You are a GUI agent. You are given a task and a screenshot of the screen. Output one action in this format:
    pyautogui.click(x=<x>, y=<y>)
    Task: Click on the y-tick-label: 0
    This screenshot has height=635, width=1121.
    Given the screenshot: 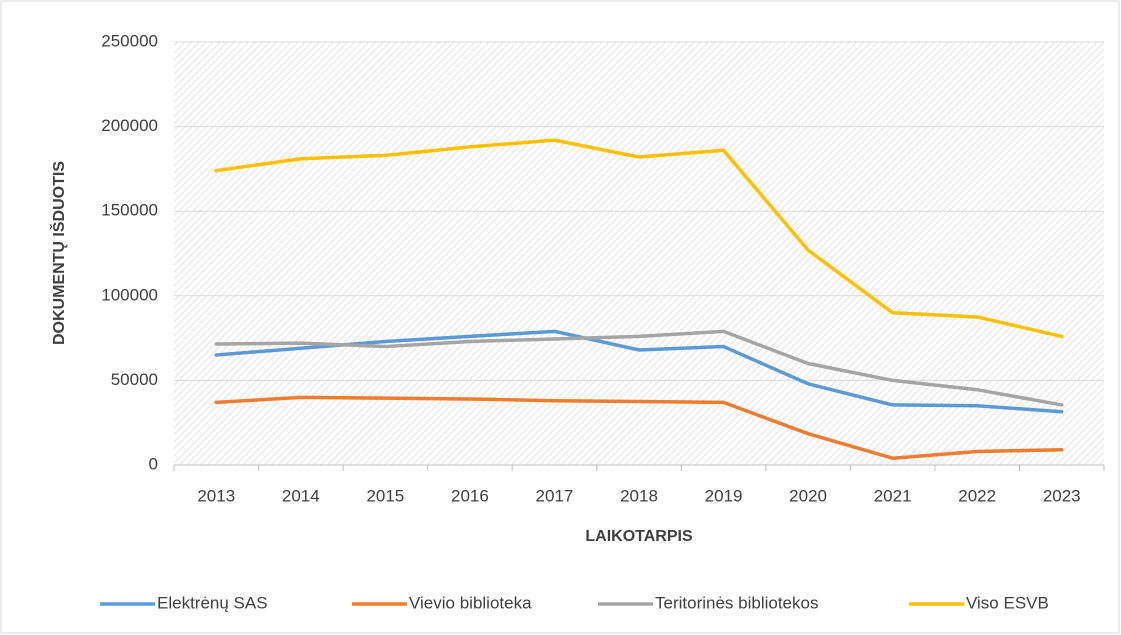 What is the action you would take?
    pyautogui.click(x=153, y=463)
    